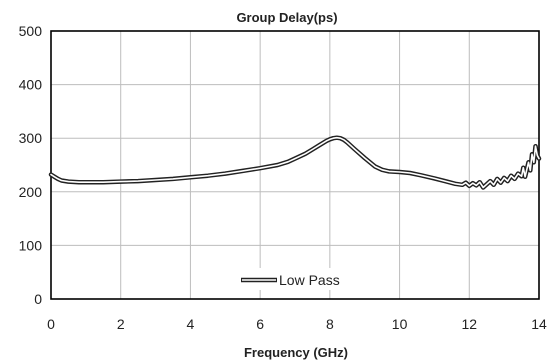  Describe the element at coordinates (539, 324) in the screenshot. I see `x-tick-label: 14` at that location.